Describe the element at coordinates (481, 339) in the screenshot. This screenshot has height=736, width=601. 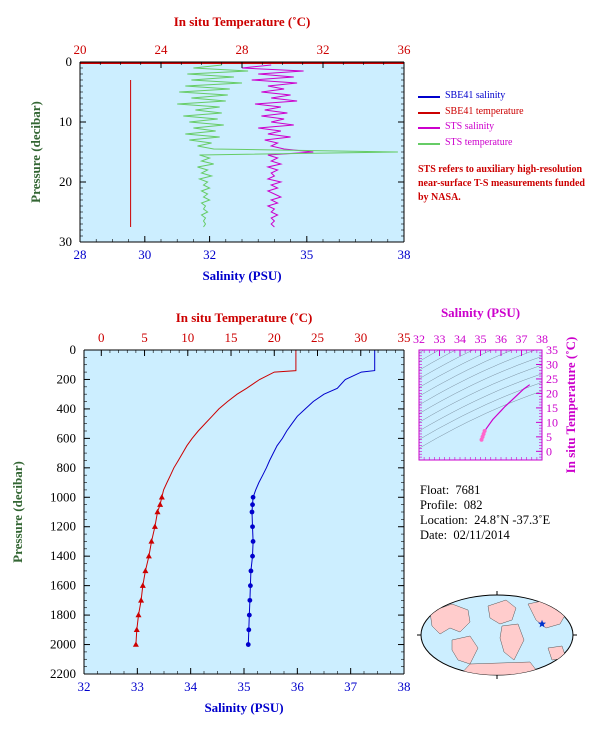
I see `ts-chart-x-tick-label: 35` at that location.